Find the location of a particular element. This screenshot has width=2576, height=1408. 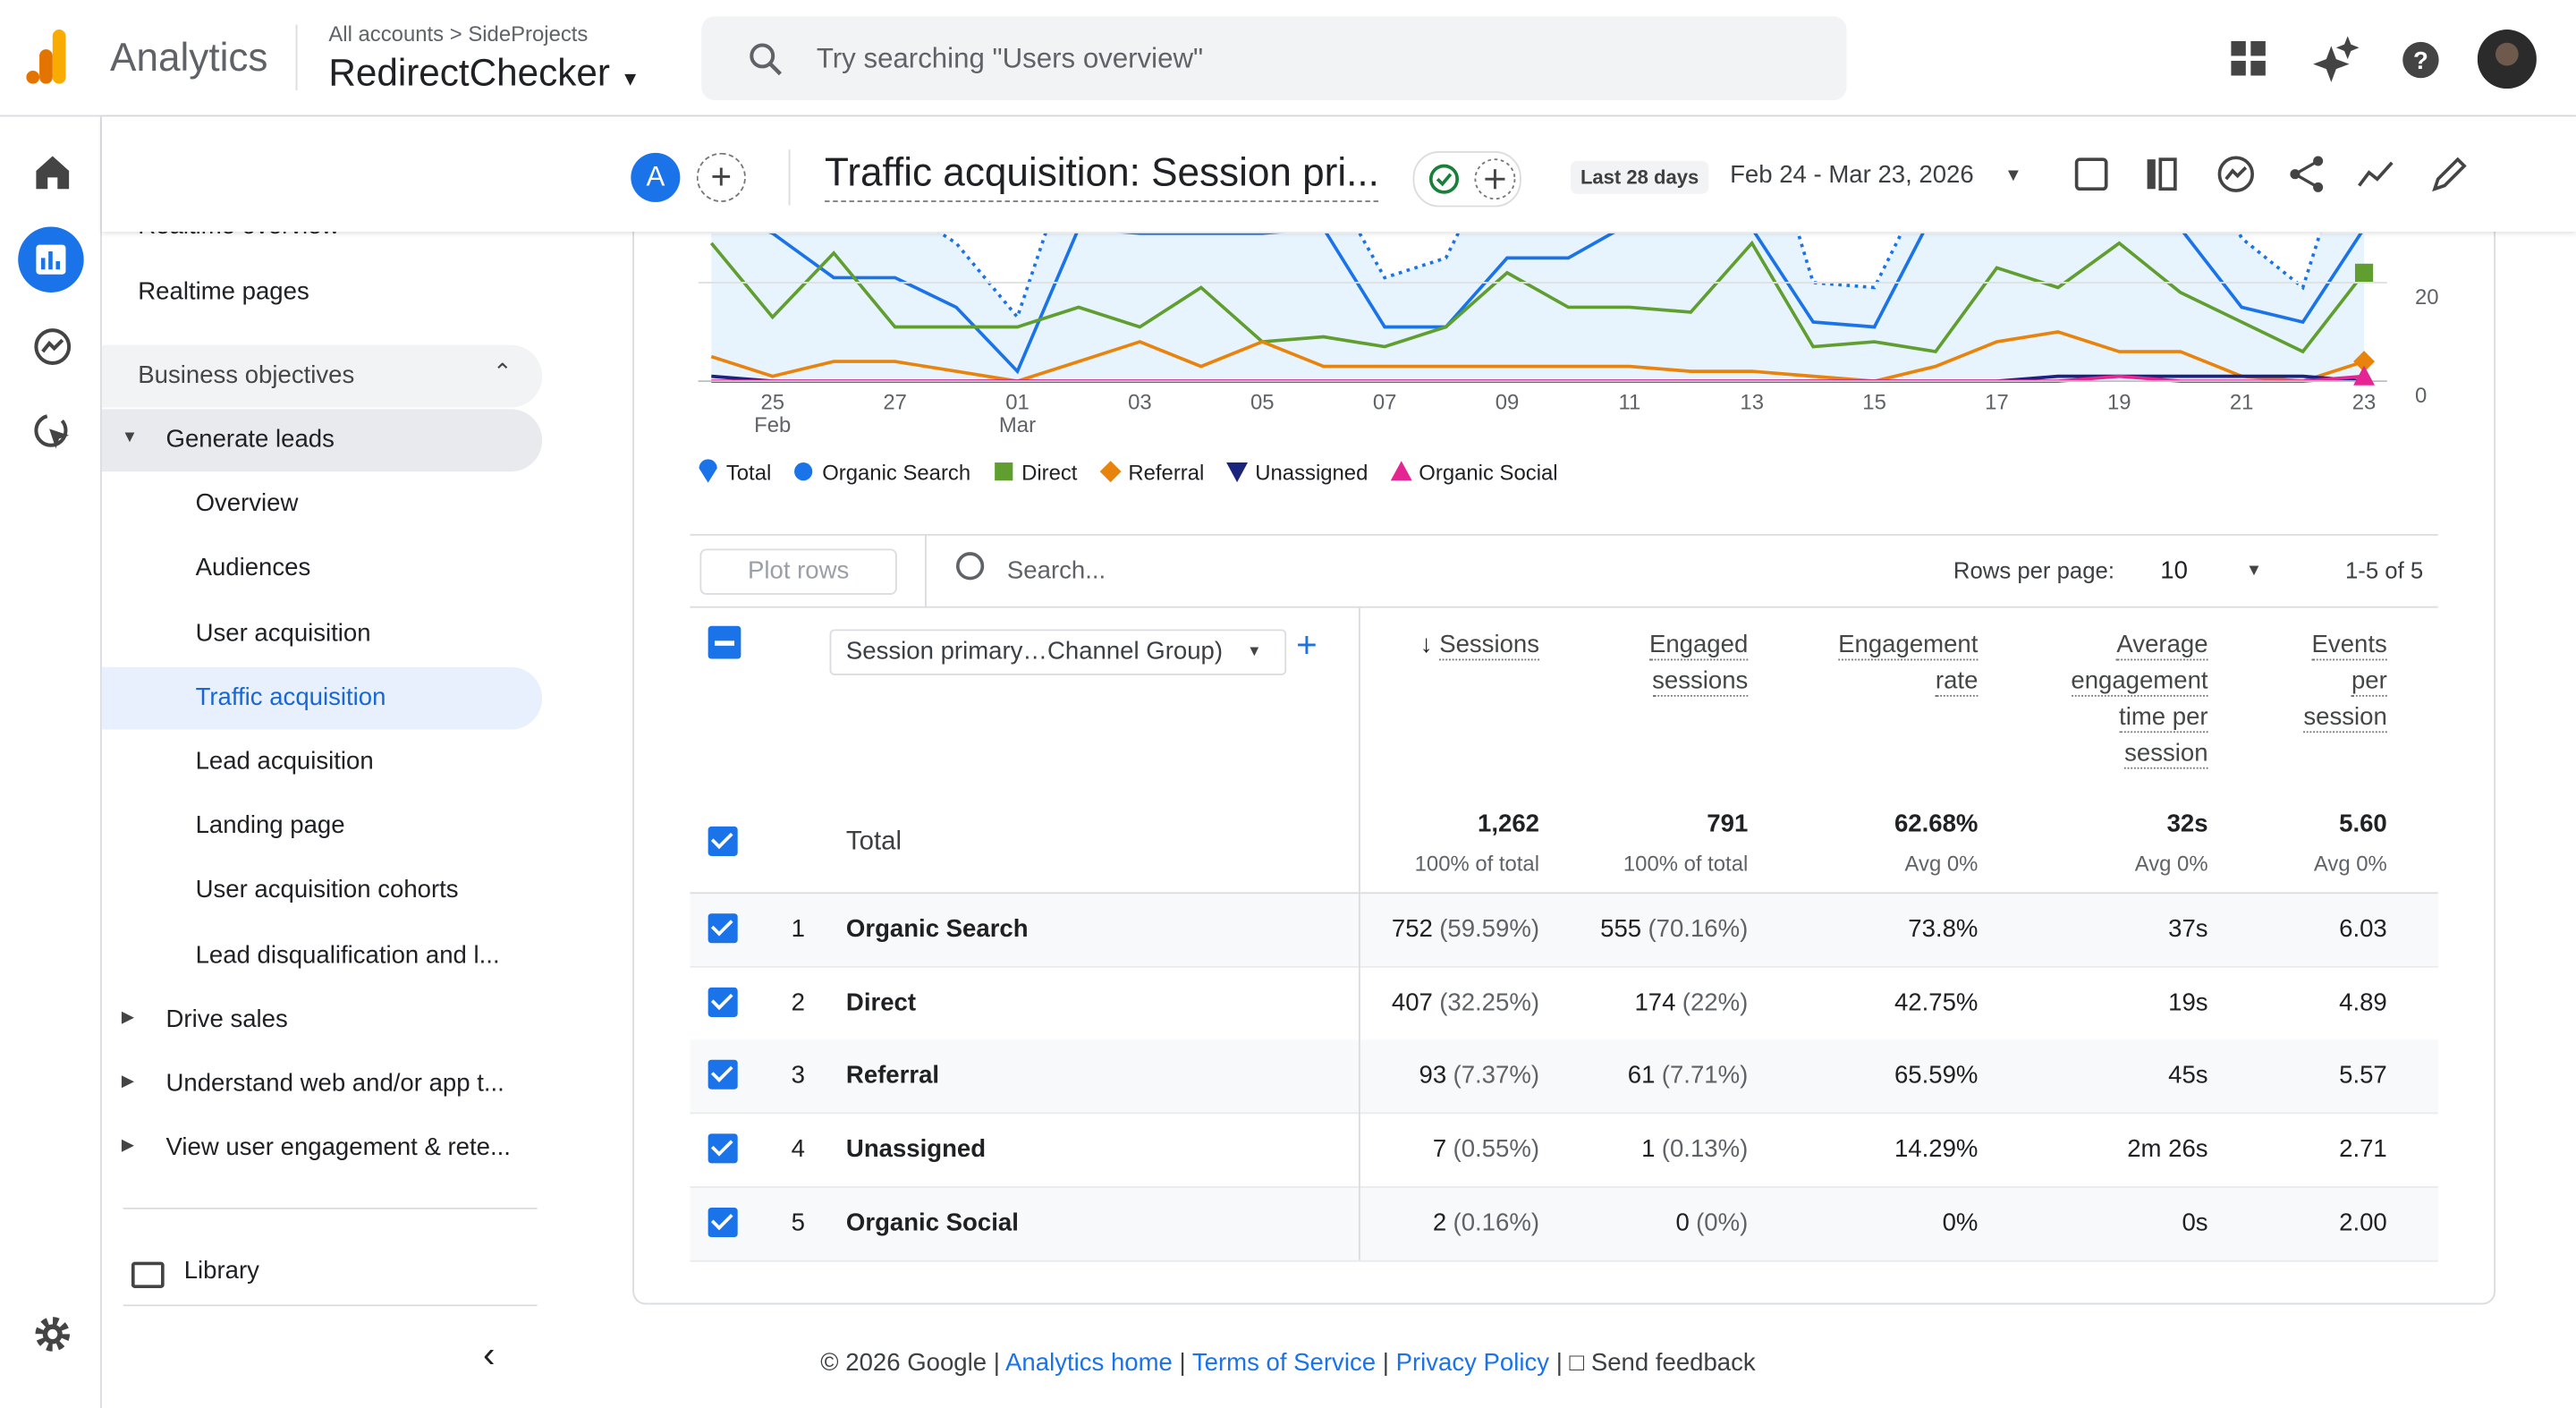

total-value: 5.60 is located at coordinates (2363, 824).